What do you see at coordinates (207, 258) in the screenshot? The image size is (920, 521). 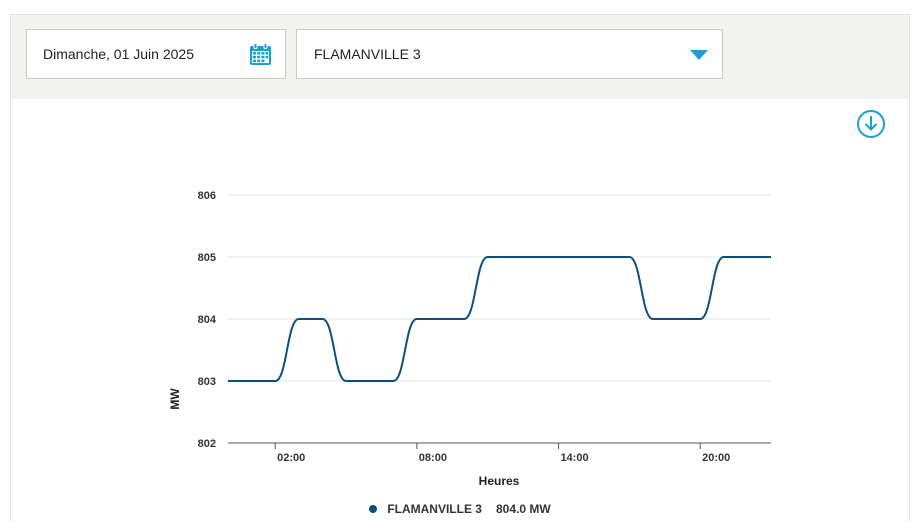 I see `y-tick-label: 805` at bounding box center [207, 258].